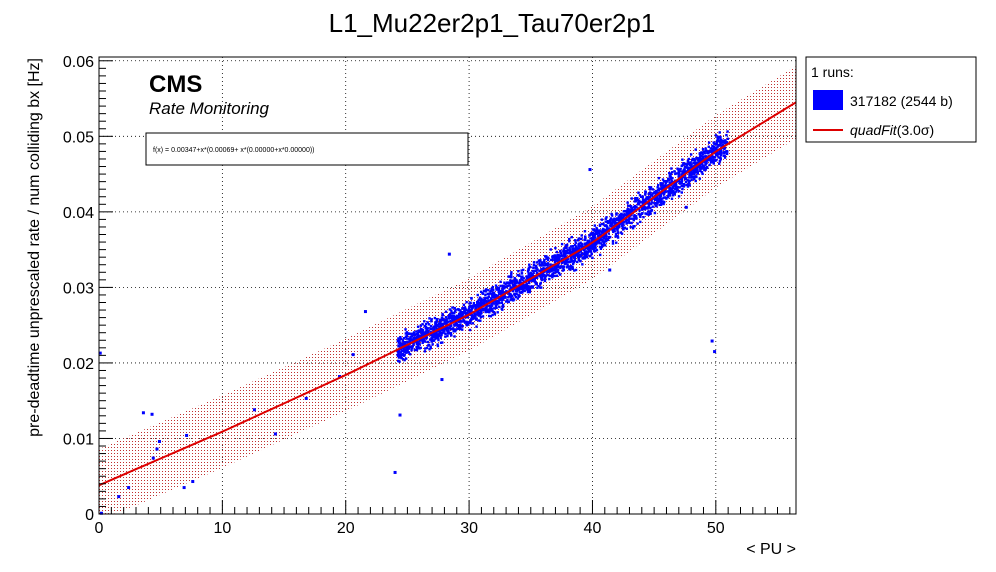 Image resolution: width=996 pixels, height=572 pixels. I want to click on legend: 1 runs: 317182 (2544 b) quadFit(3.0σ), so click(891, 99).